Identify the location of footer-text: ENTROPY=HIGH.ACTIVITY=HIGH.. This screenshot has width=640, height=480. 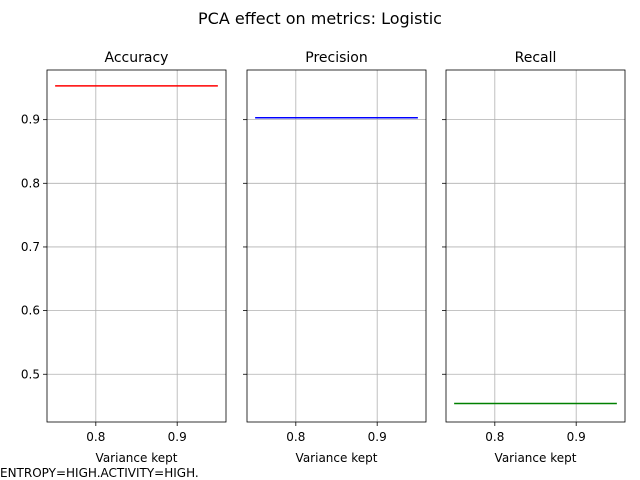
(99, 473).